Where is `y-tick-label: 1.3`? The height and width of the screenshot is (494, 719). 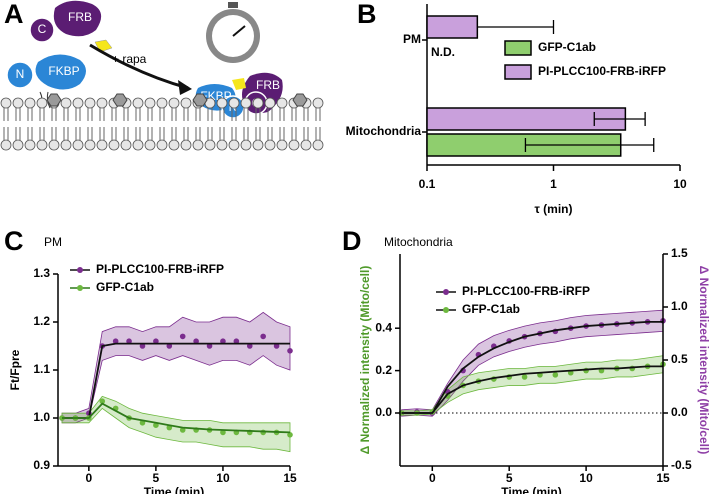 y-tick-label: 1.3 is located at coordinates (41, 273).